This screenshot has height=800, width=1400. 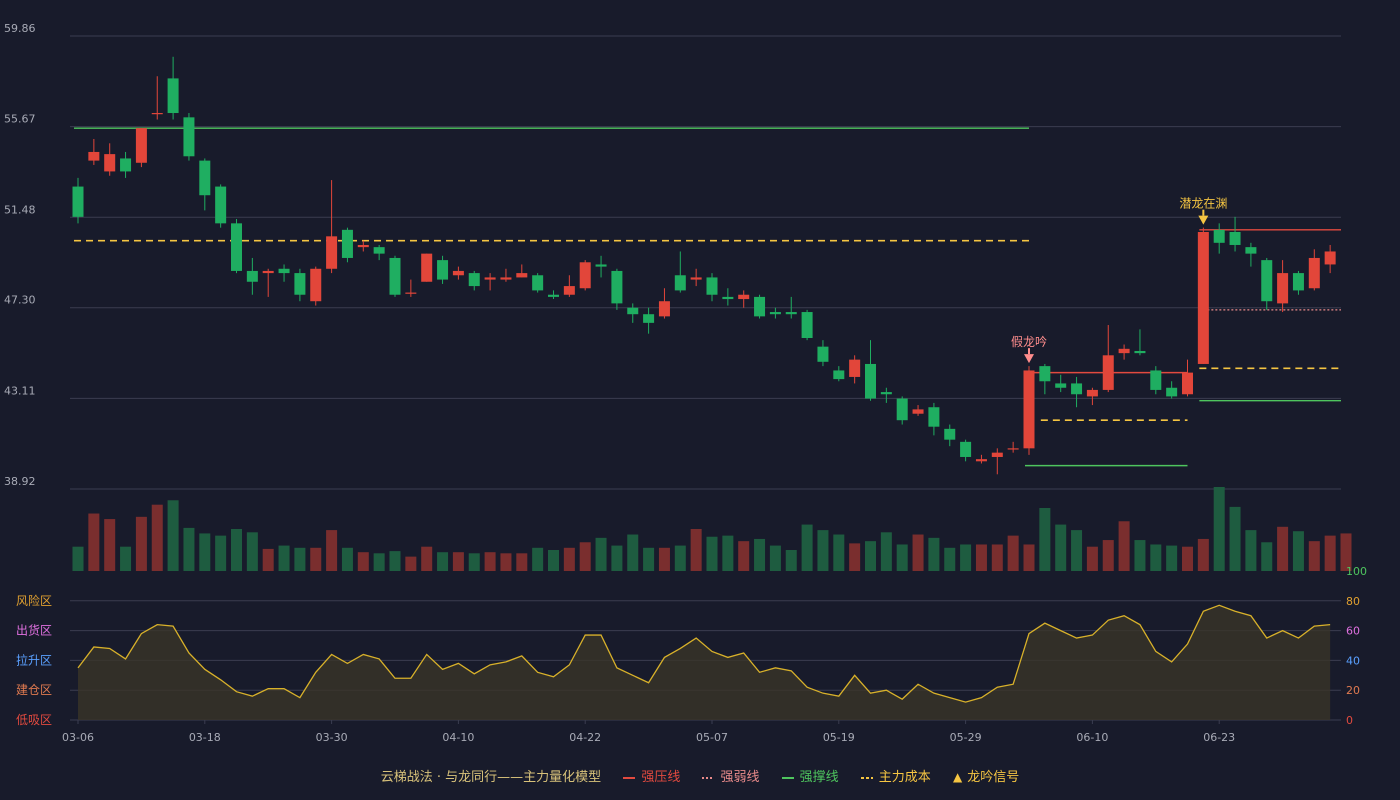 I want to click on signal-marker-icon, so click(x=1029, y=359).